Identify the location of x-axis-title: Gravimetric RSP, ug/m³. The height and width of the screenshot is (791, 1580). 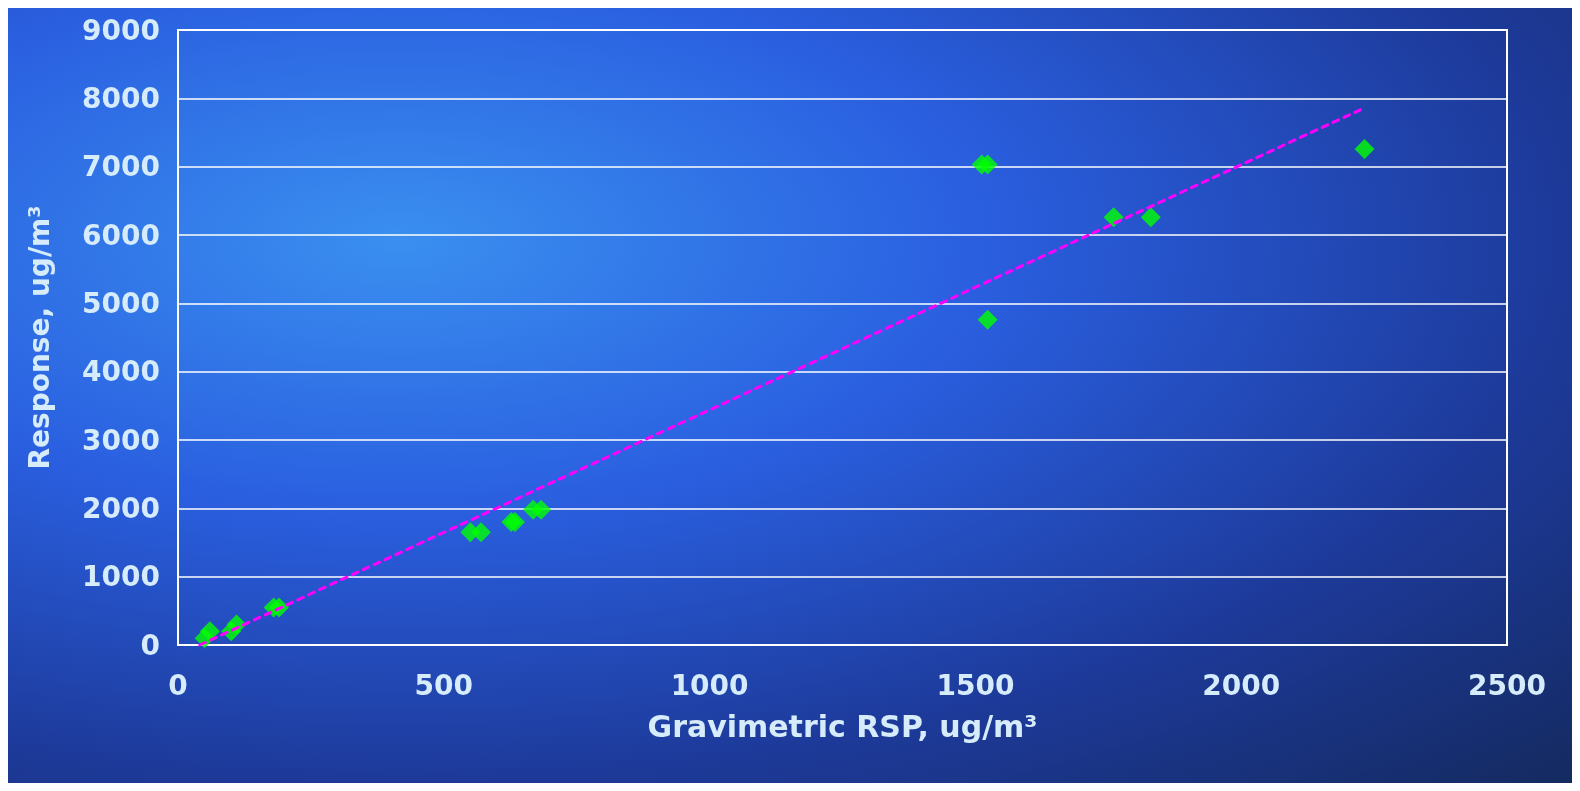
(842, 726).